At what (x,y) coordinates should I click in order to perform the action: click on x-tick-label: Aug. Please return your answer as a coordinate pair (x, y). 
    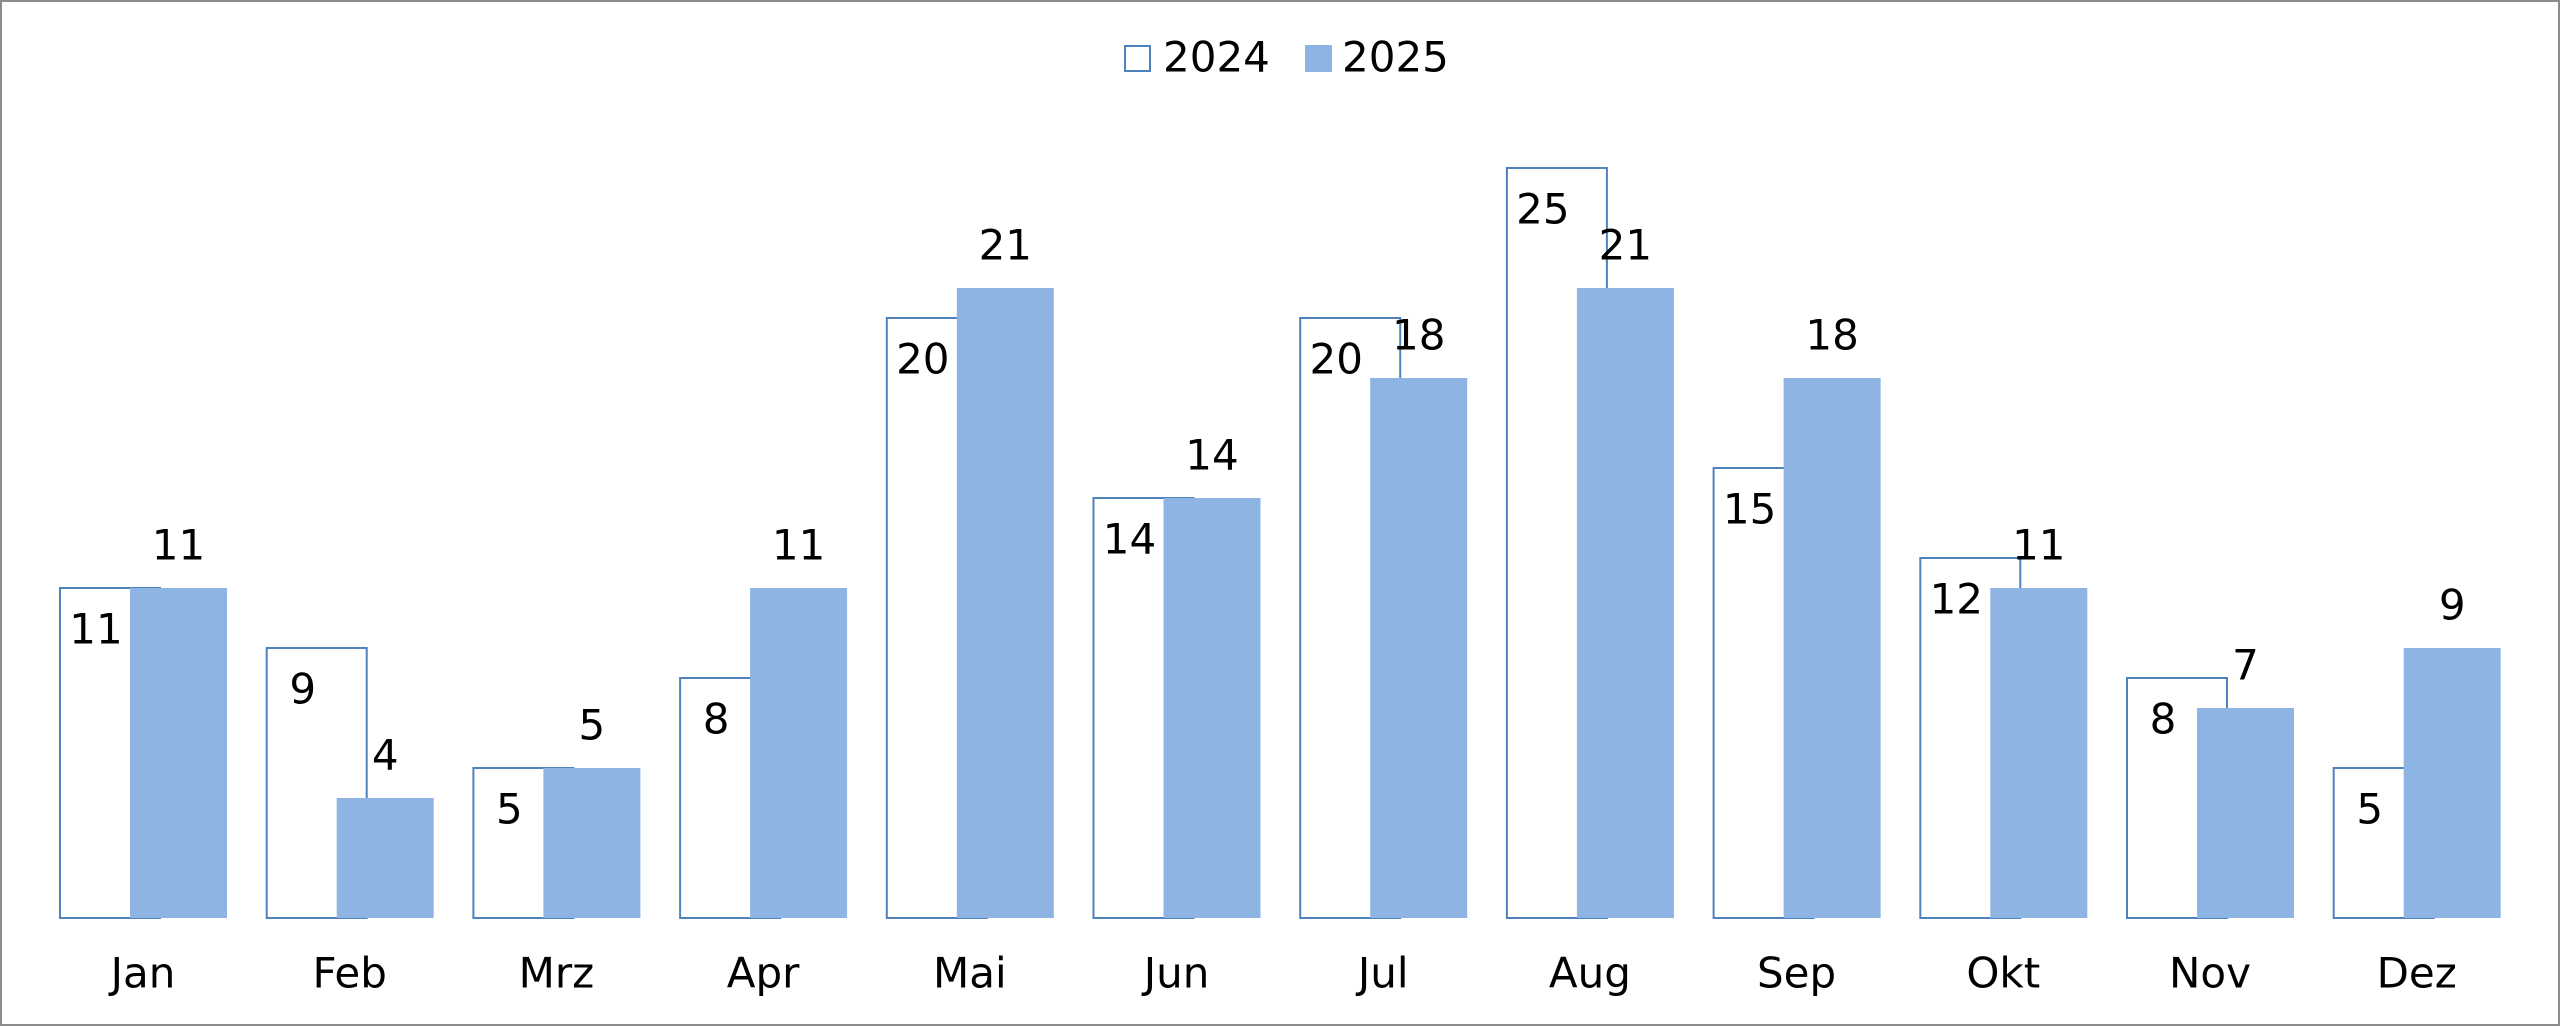
    Looking at the image, I should click on (1590, 973).